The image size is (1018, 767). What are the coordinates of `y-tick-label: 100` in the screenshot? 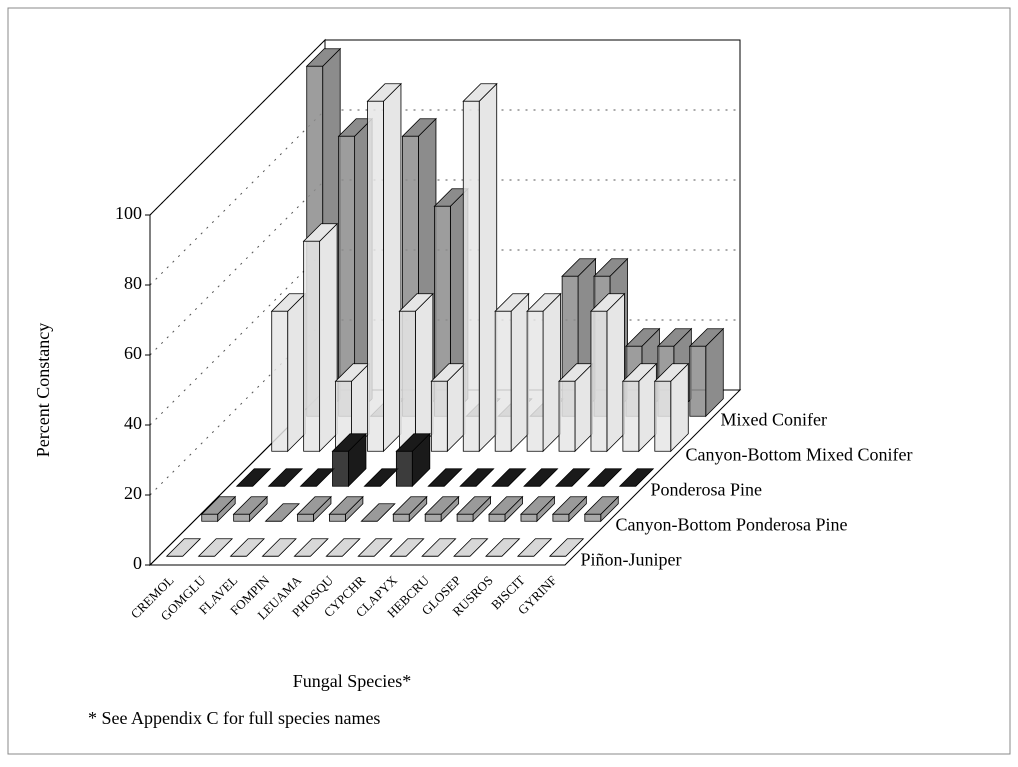 It's located at (128, 213).